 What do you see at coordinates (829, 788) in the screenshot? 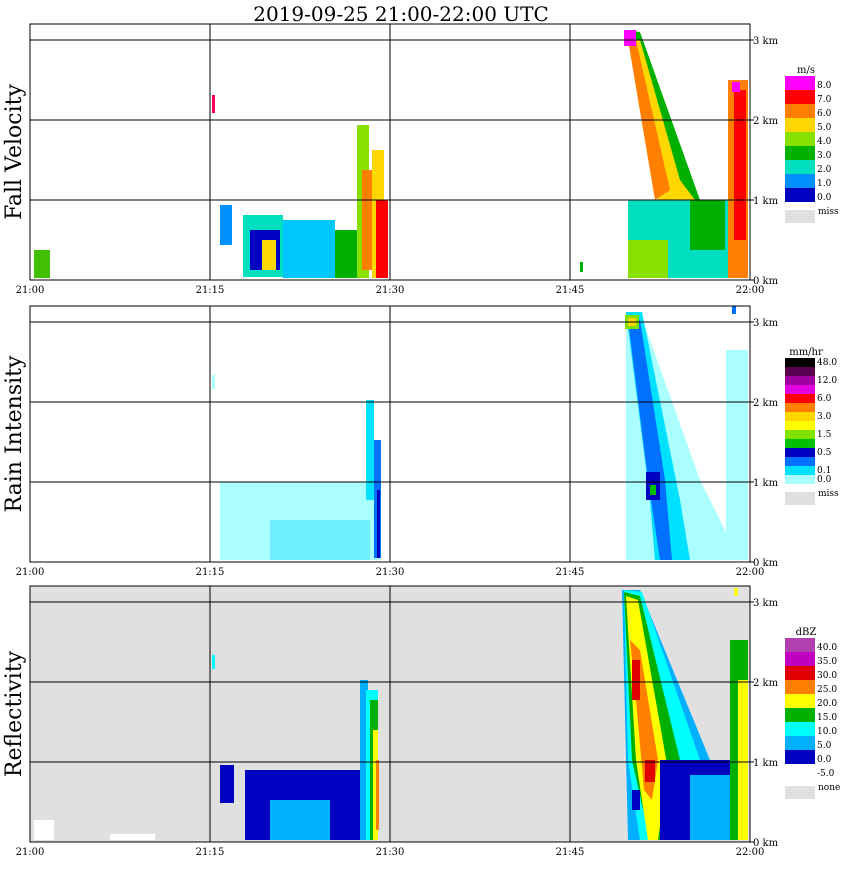
I see `legend-miss-label: none` at bounding box center [829, 788].